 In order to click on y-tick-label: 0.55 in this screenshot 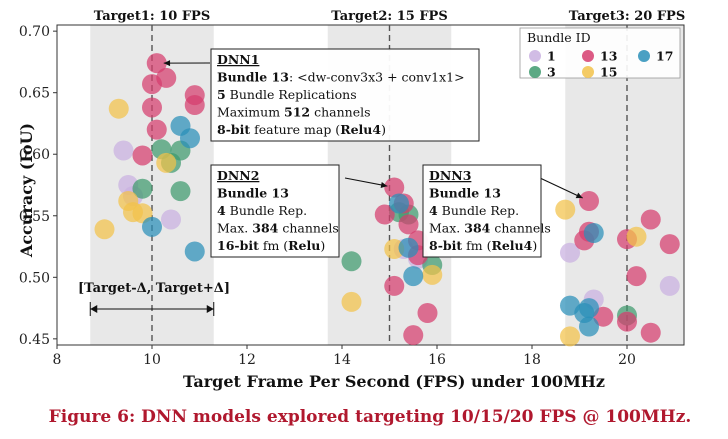, I will do `click(34, 217)`.